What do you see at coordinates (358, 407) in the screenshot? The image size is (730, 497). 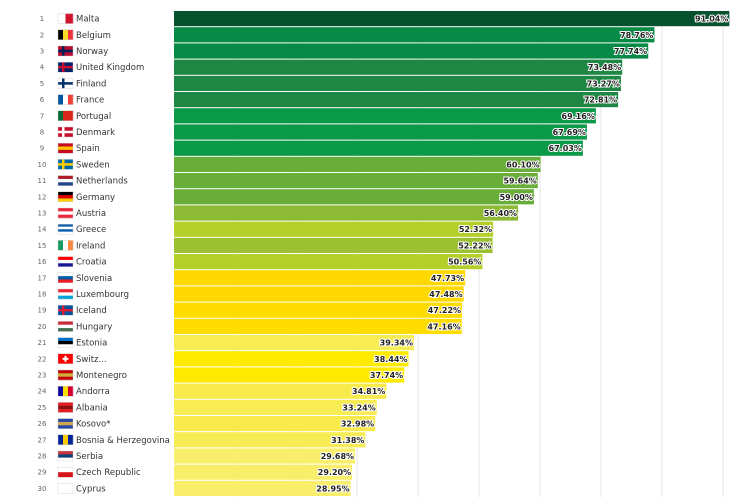 I see `value-label: 33.24%` at bounding box center [358, 407].